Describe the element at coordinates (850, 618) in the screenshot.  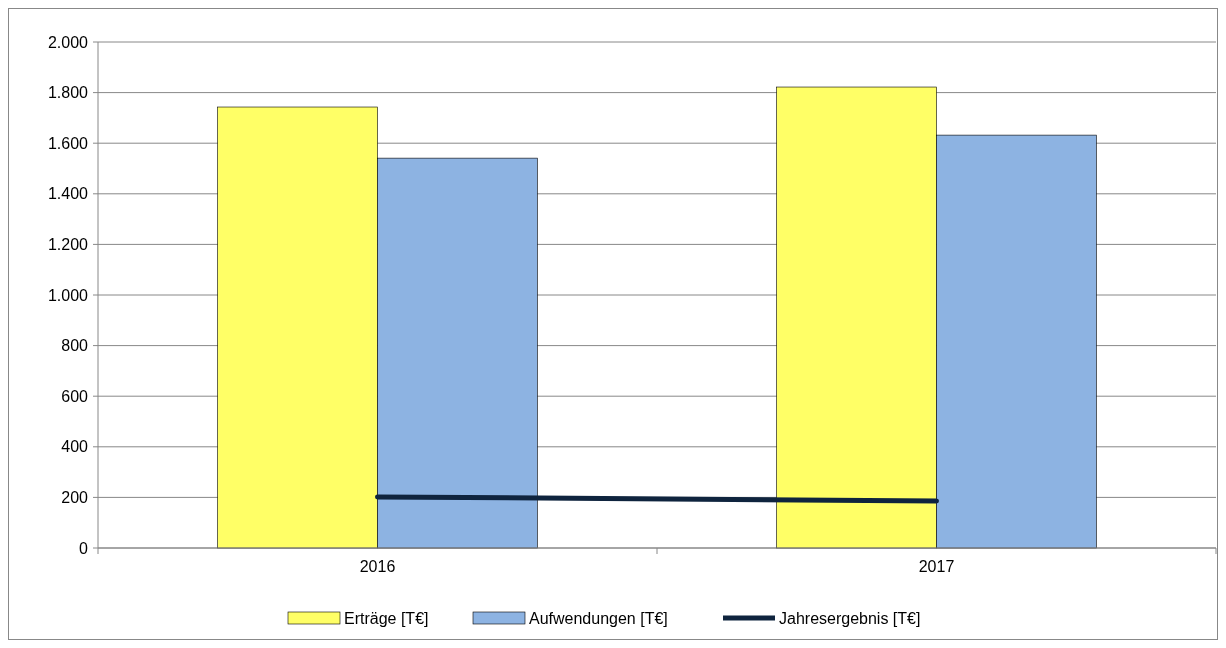
I see `legend-label: Jahresergebnis [T€]` at that location.